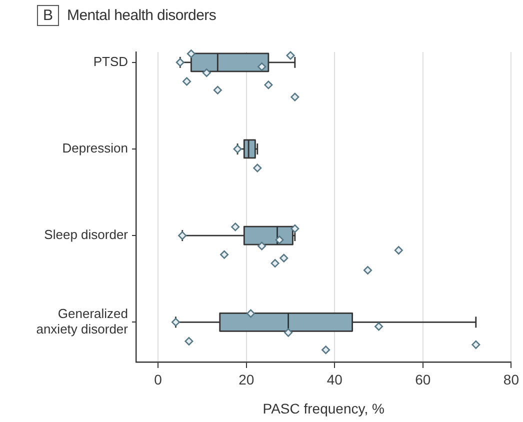  What do you see at coordinates (423, 379) in the screenshot?
I see `x-tick-label: 60` at bounding box center [423, 379].